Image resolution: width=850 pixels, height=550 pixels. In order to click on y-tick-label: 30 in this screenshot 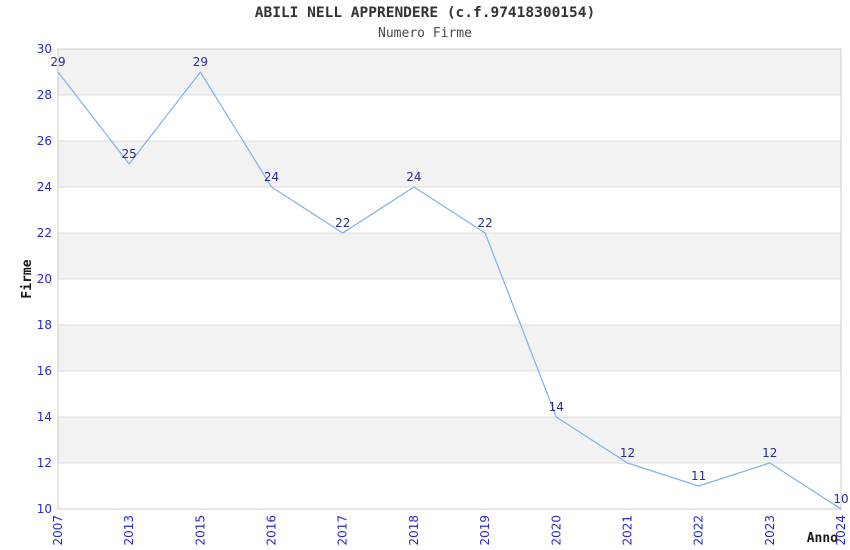, I will do `click(44, 49)`.